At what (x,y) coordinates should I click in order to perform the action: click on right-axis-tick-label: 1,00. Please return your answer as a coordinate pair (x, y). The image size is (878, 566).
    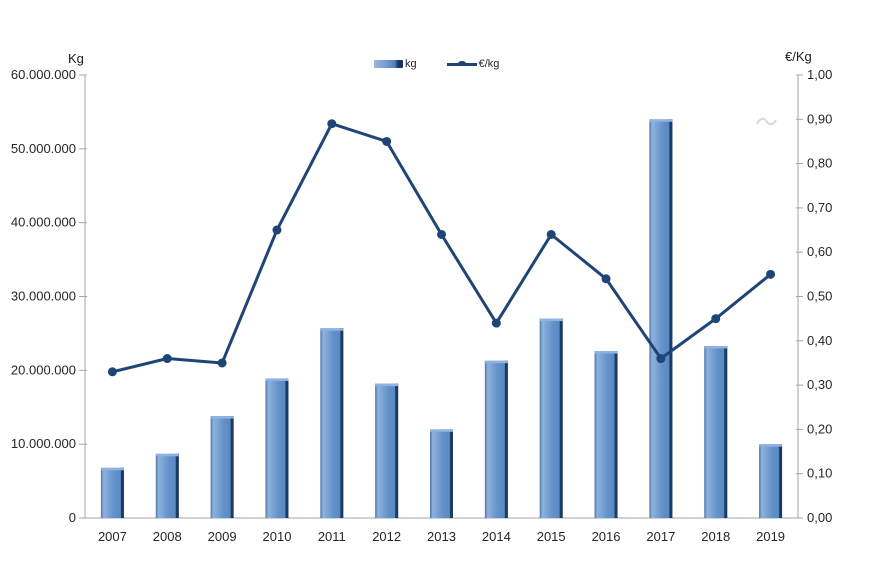
    Looking at the image, I should click on (819, 74).